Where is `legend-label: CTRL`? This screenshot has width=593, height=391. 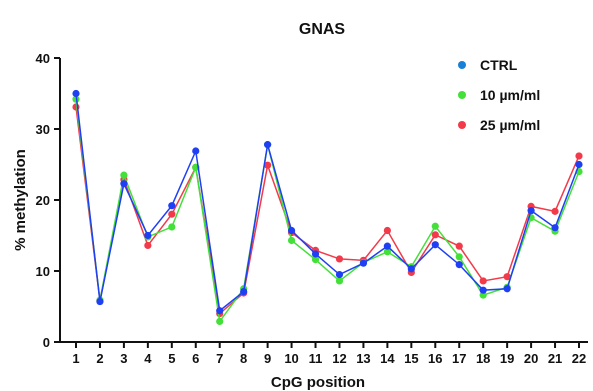 legend-label: CTRL is located at coordinates (499, 65).